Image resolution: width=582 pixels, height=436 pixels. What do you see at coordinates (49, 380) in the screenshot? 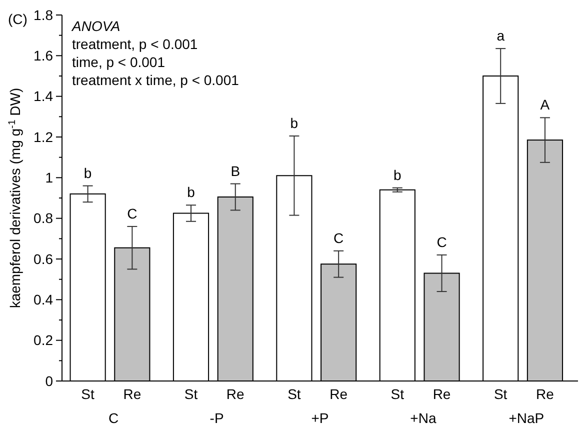
I see `y-tick-label: 0` at bounding box center [49, 380].